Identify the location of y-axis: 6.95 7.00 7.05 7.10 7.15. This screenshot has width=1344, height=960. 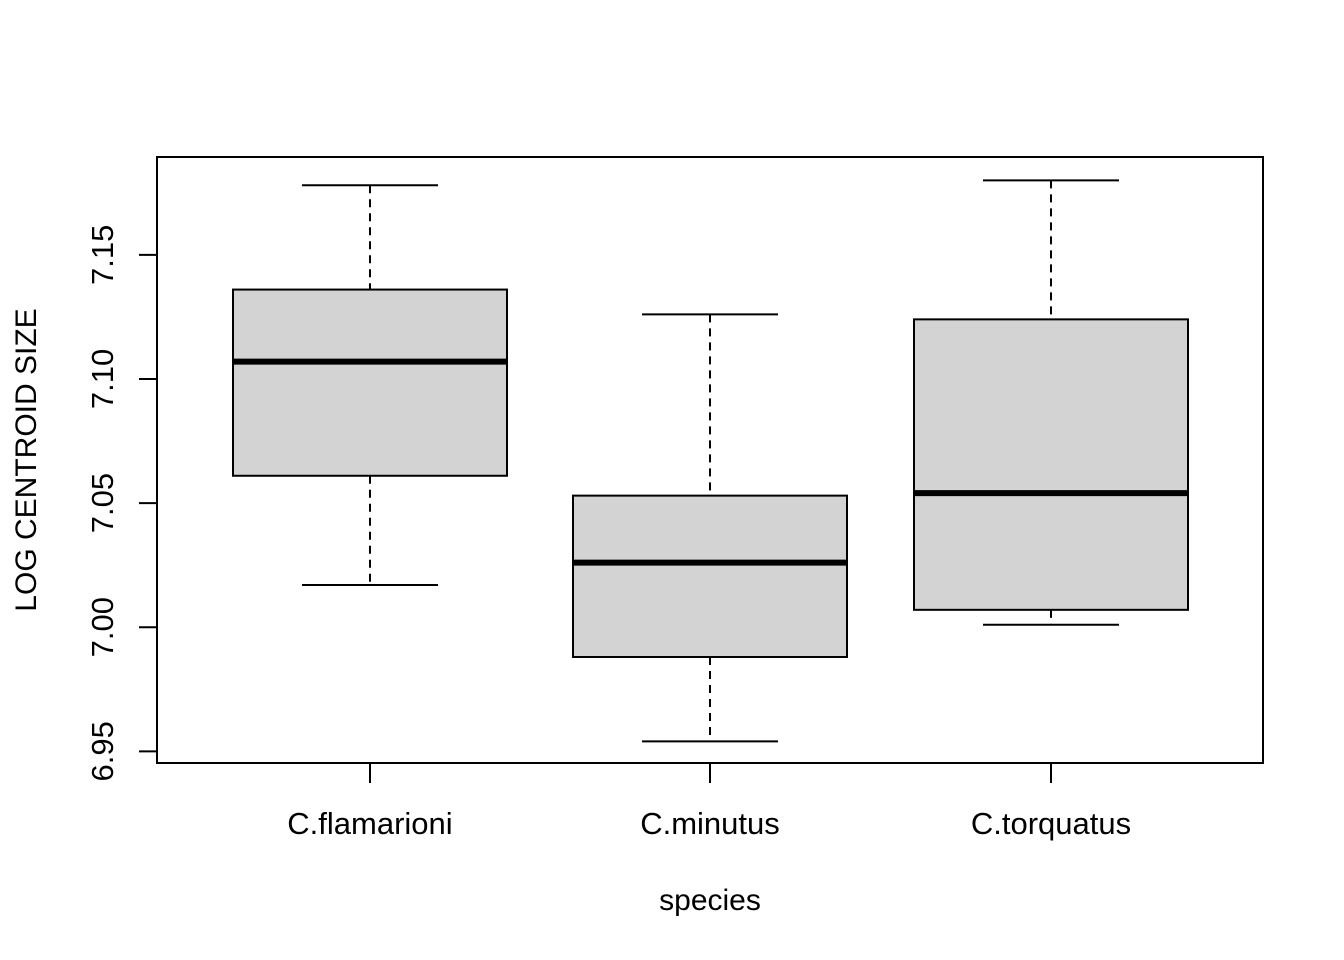
(121, 503).